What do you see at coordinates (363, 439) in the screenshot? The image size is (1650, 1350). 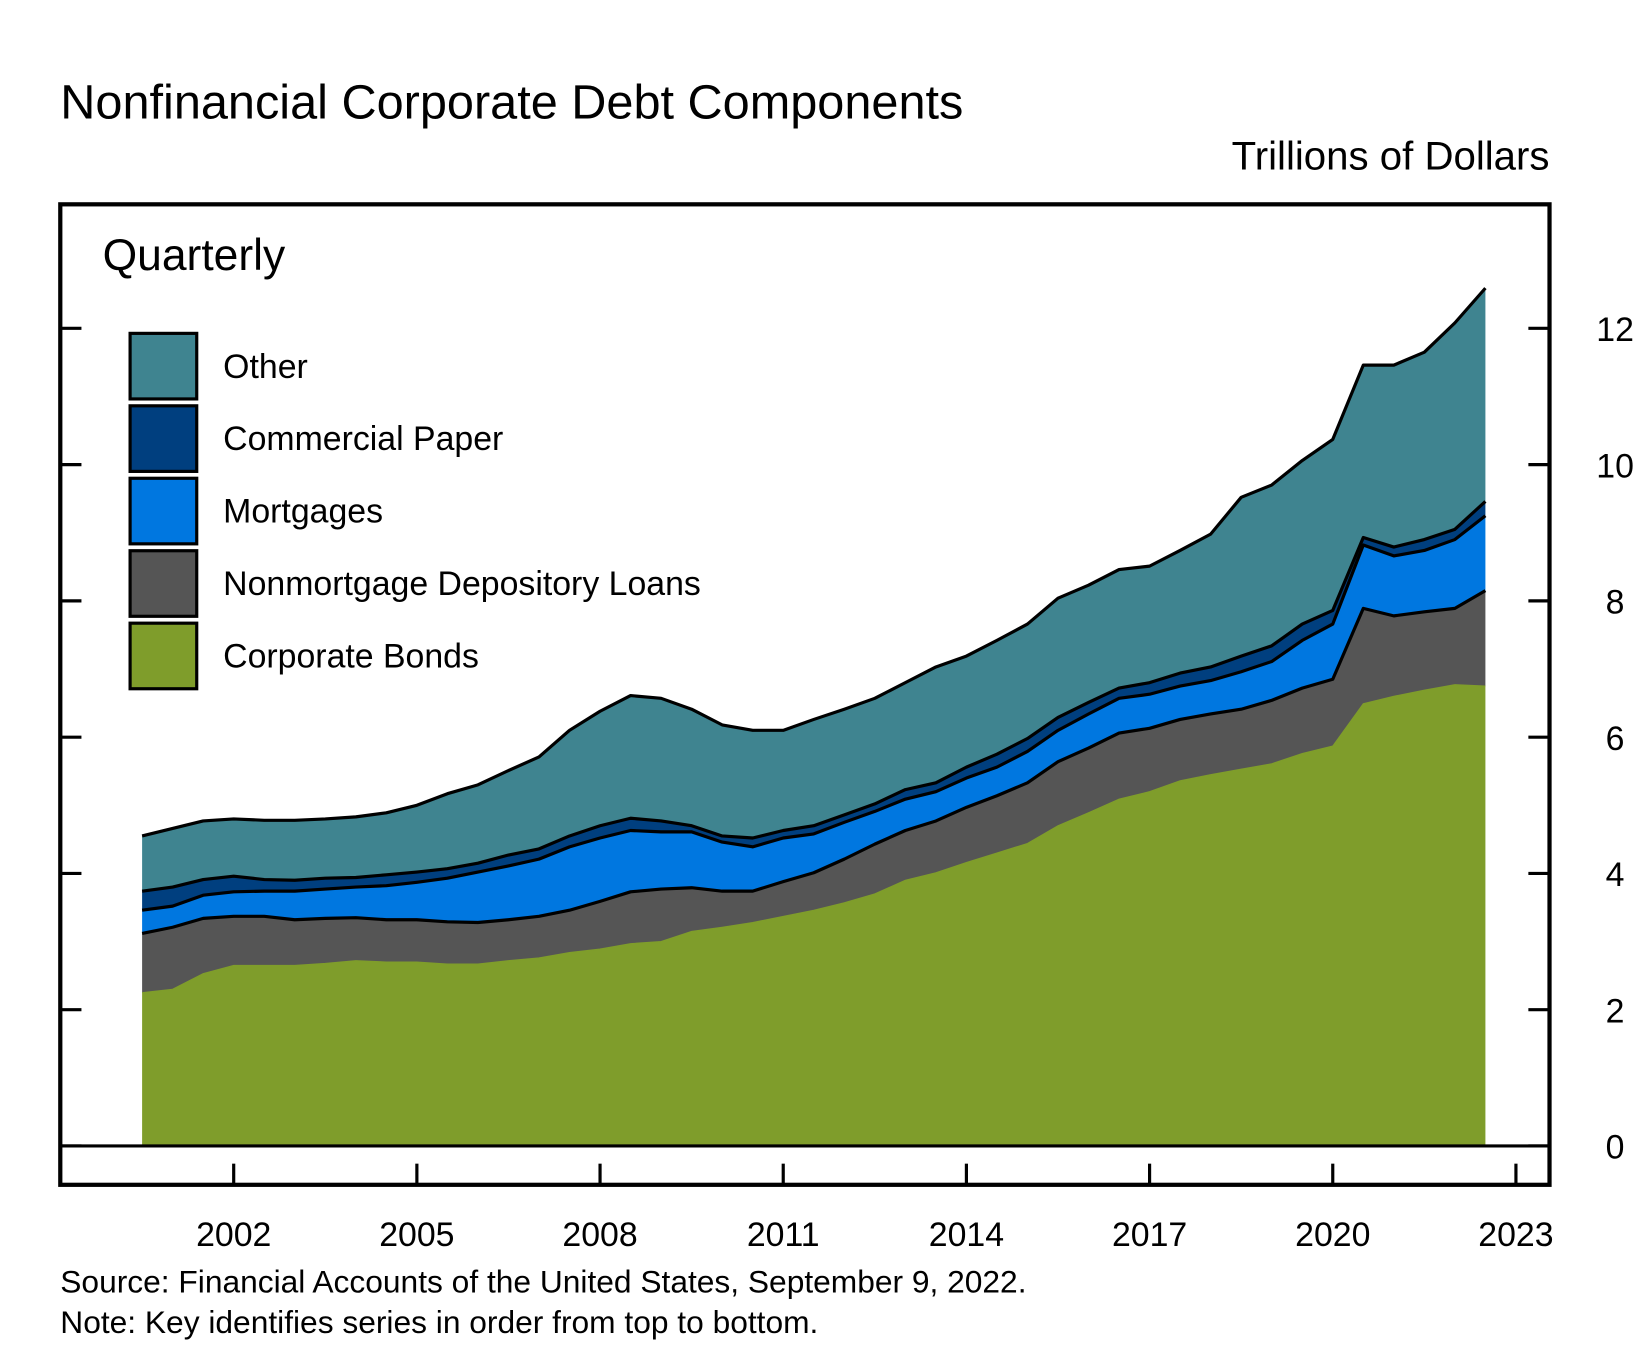 I see `legend-label: Commercial Paper` at bounding box center [363, 439].